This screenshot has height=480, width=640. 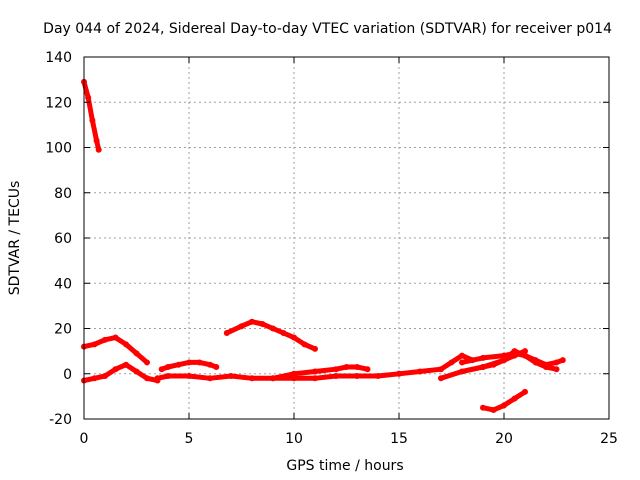 I want to click on y-tick-label: 60, so click(x=63, y=239).